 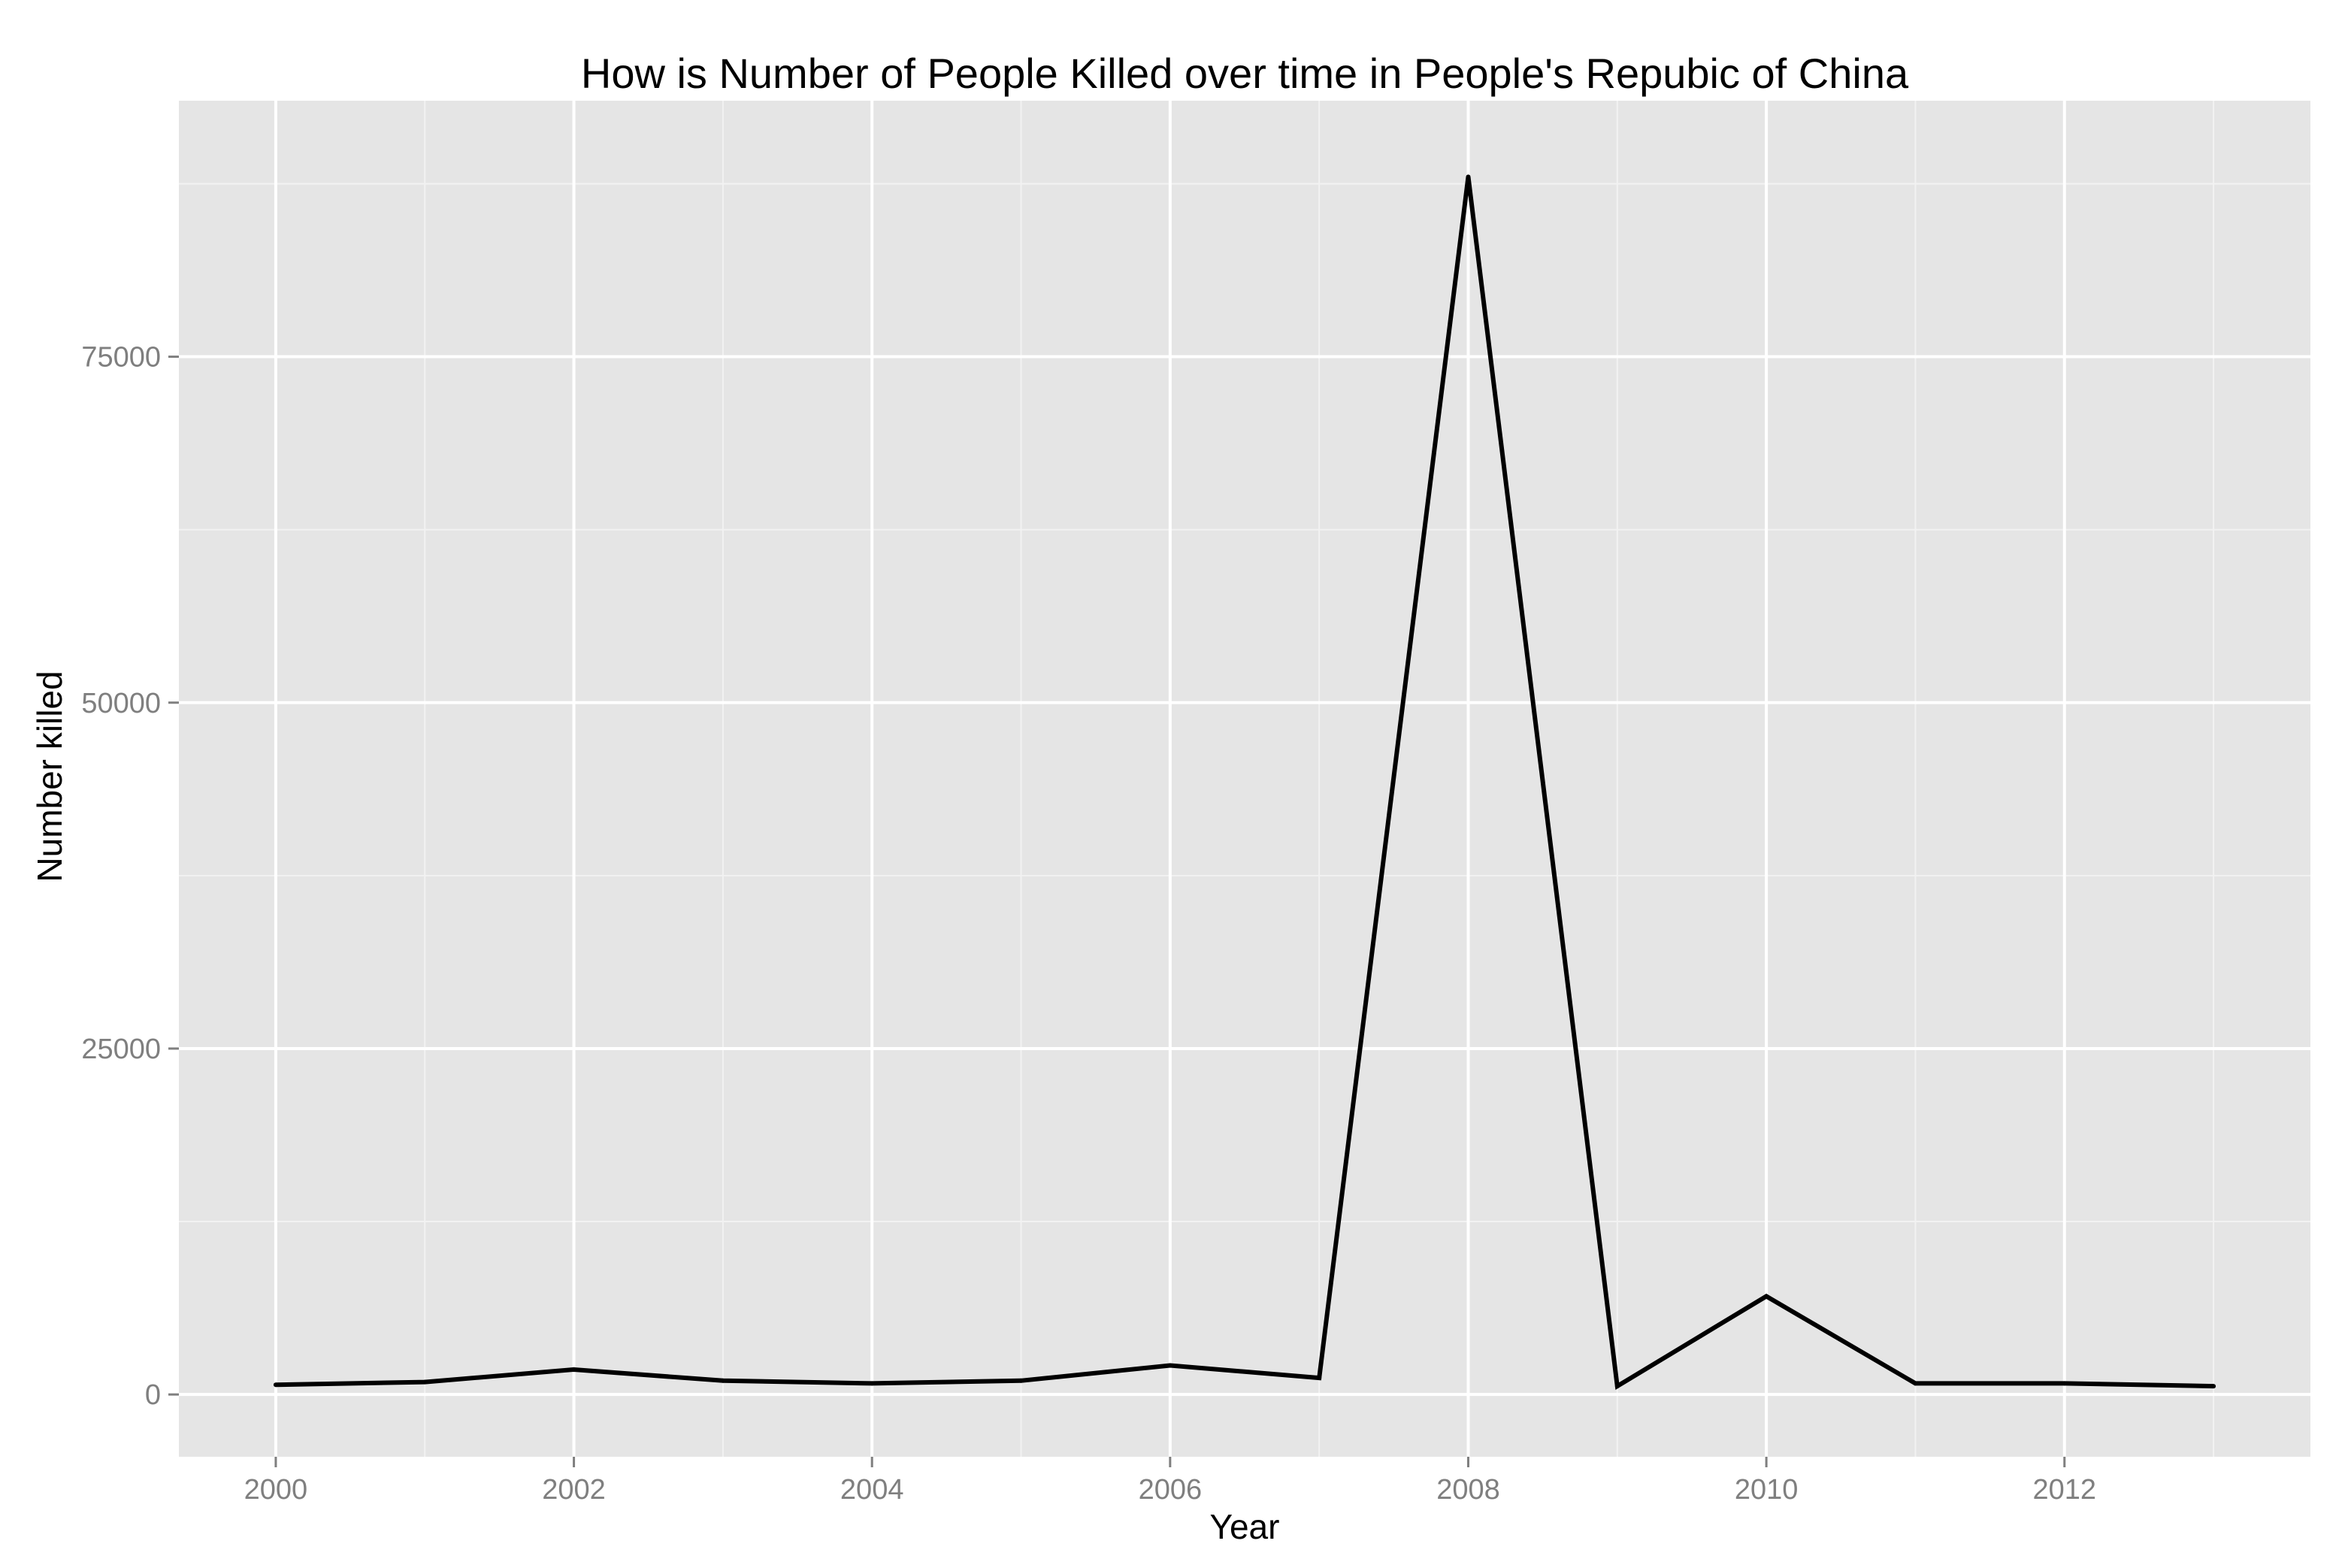 What do you see at coordinates (2064, 1490) in the screenshot?
I see `x-tick-label: 2012` at bounding box center [2064, 1490].